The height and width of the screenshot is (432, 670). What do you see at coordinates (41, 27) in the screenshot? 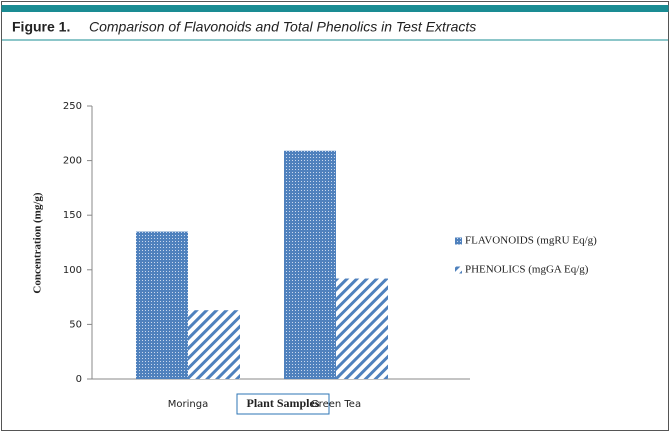
I see `figure-label: Figure 1.` at bounding box center [41, 27].